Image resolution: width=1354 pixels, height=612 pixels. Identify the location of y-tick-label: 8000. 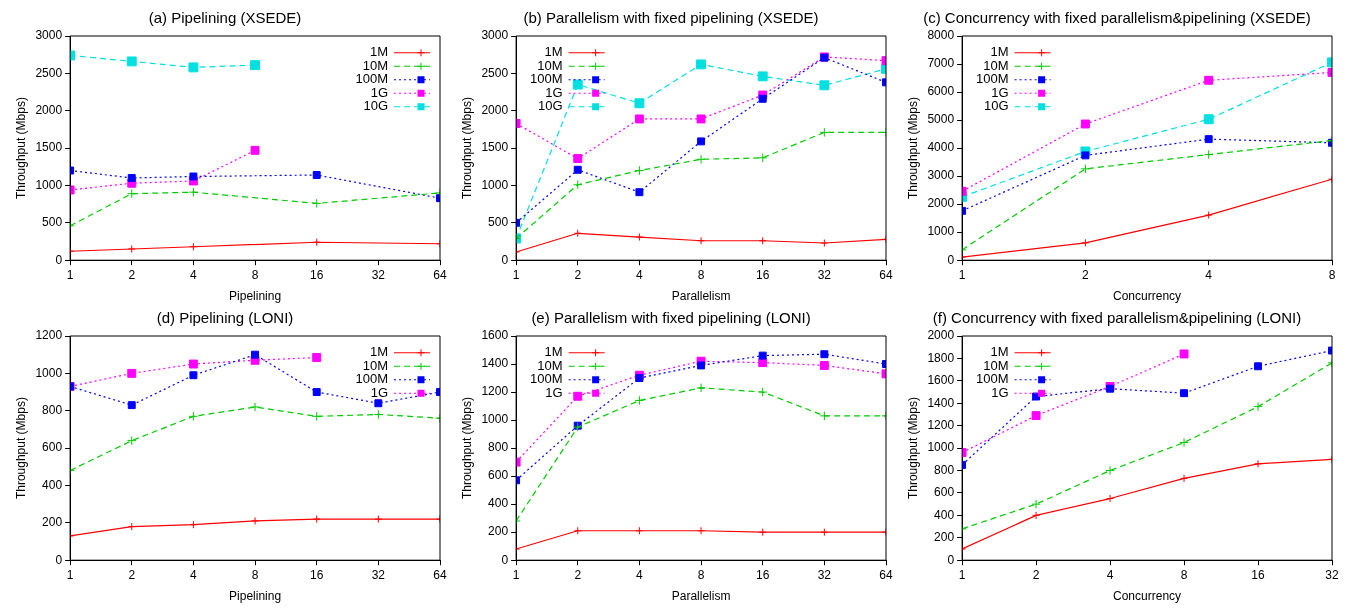
(941, 35).